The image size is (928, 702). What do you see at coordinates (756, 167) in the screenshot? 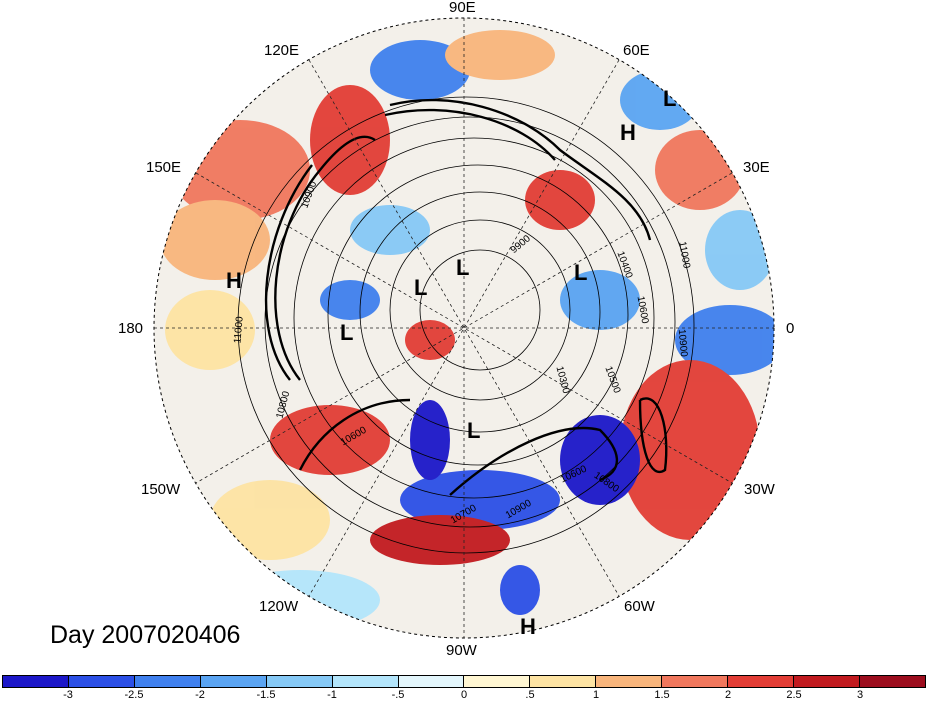
I see `lon-label-30e: 30E` at bounding box center [756, 167].